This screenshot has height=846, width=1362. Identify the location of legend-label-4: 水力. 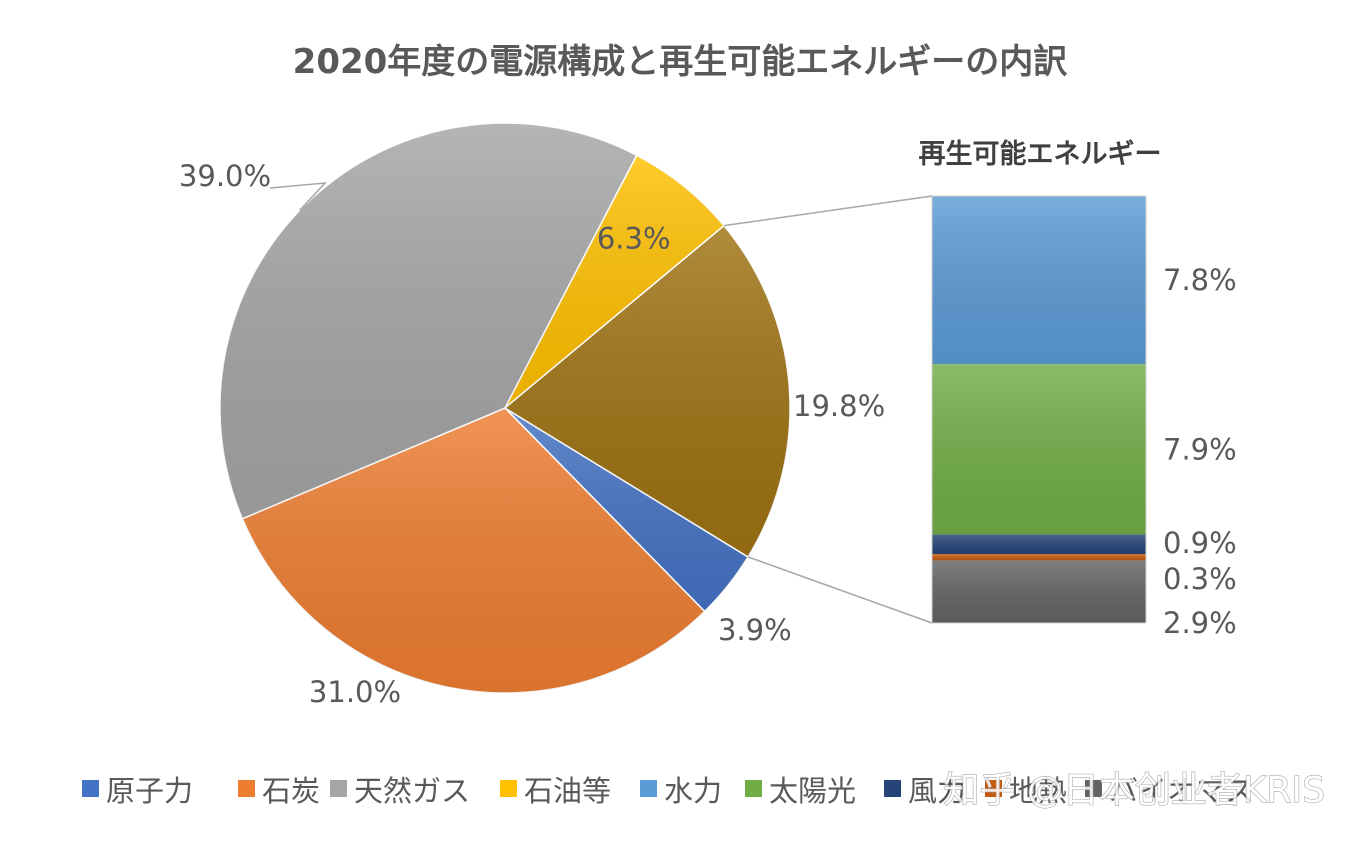
(693, 791).